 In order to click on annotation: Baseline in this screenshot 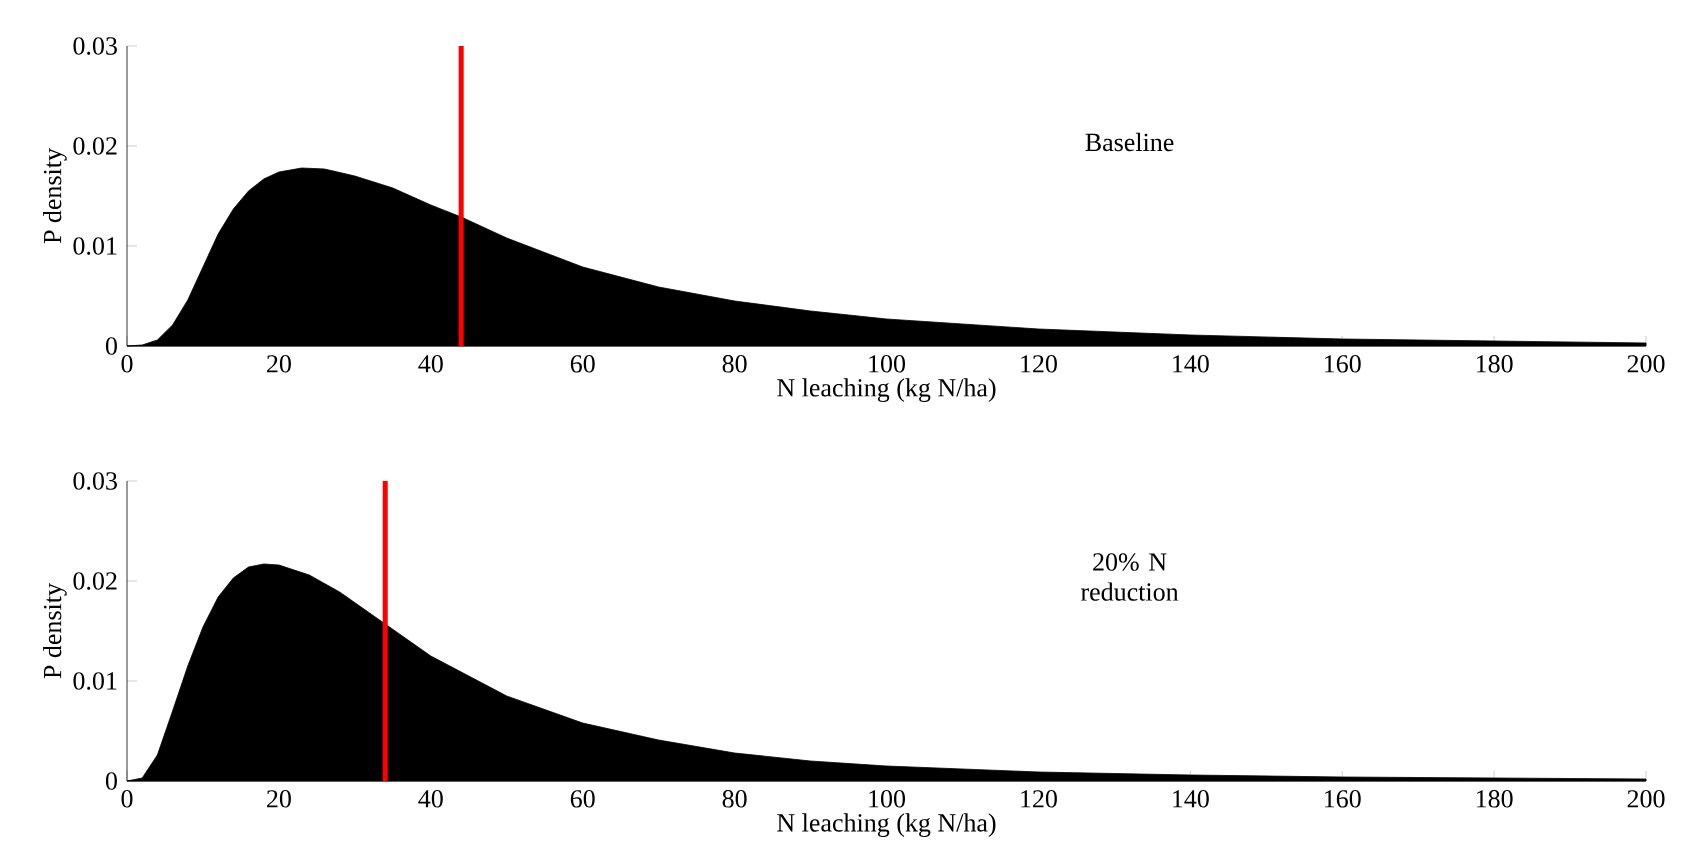, I will do `click(1129, 142)`.